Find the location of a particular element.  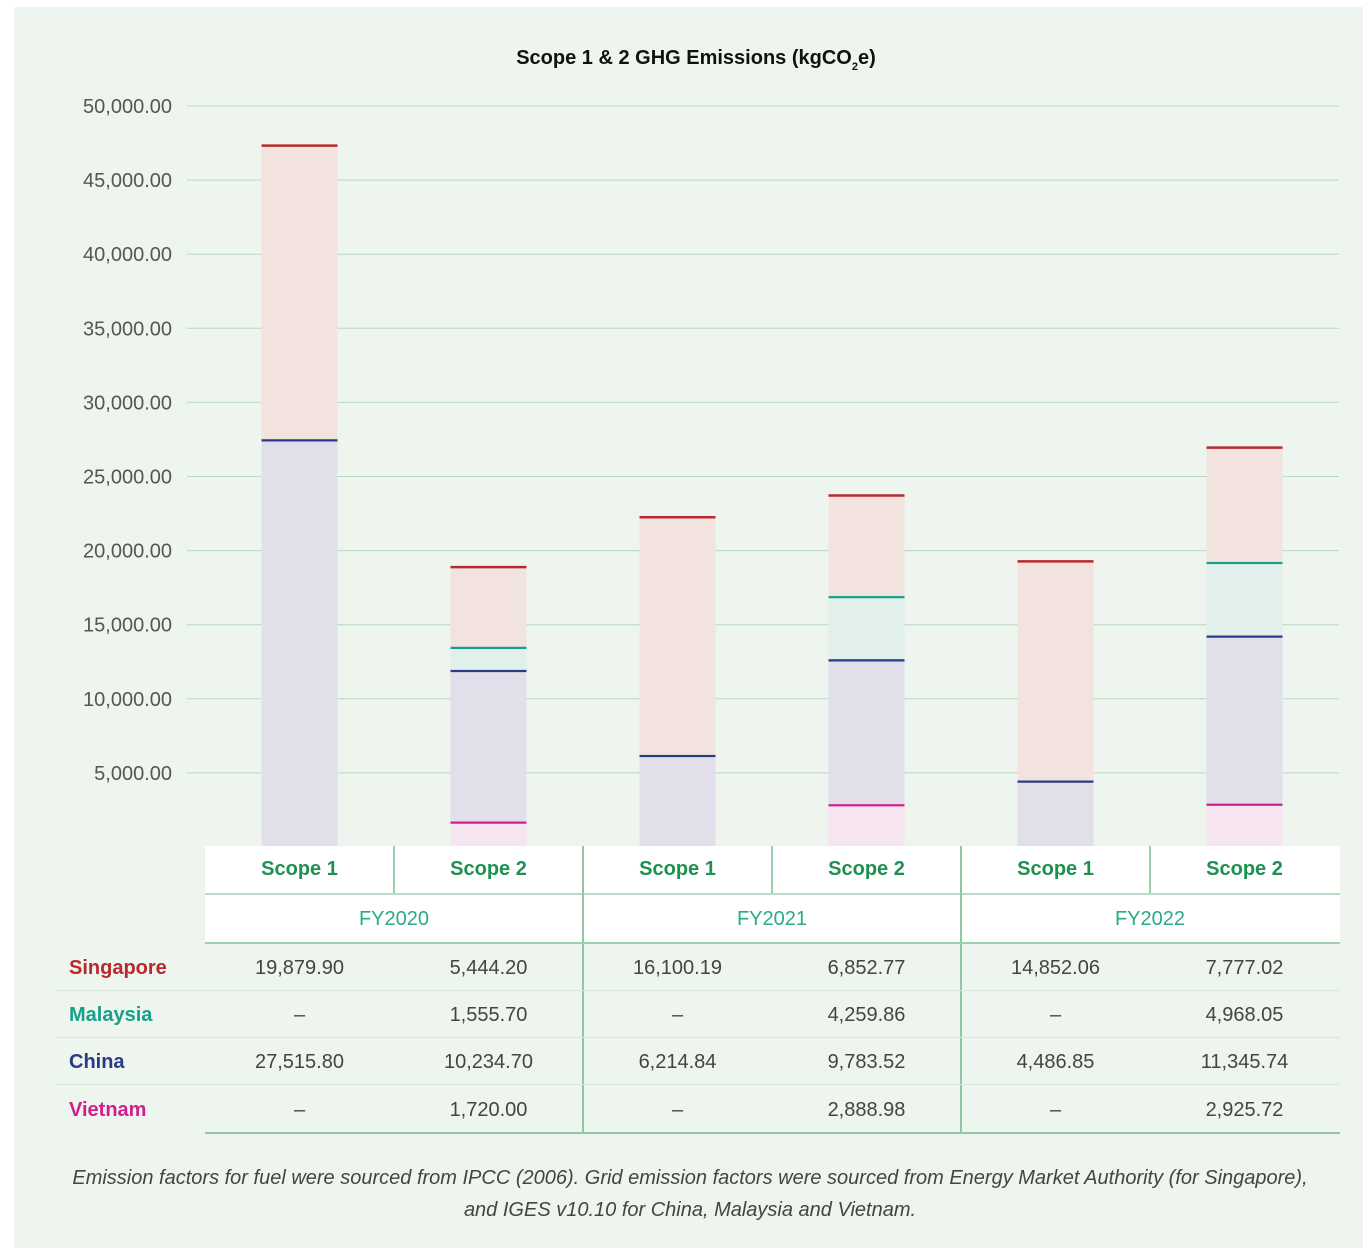

chart-title: Scope 1 & 2 GHG Emissions (kgCO2e) is located at coordinates (696, 60).